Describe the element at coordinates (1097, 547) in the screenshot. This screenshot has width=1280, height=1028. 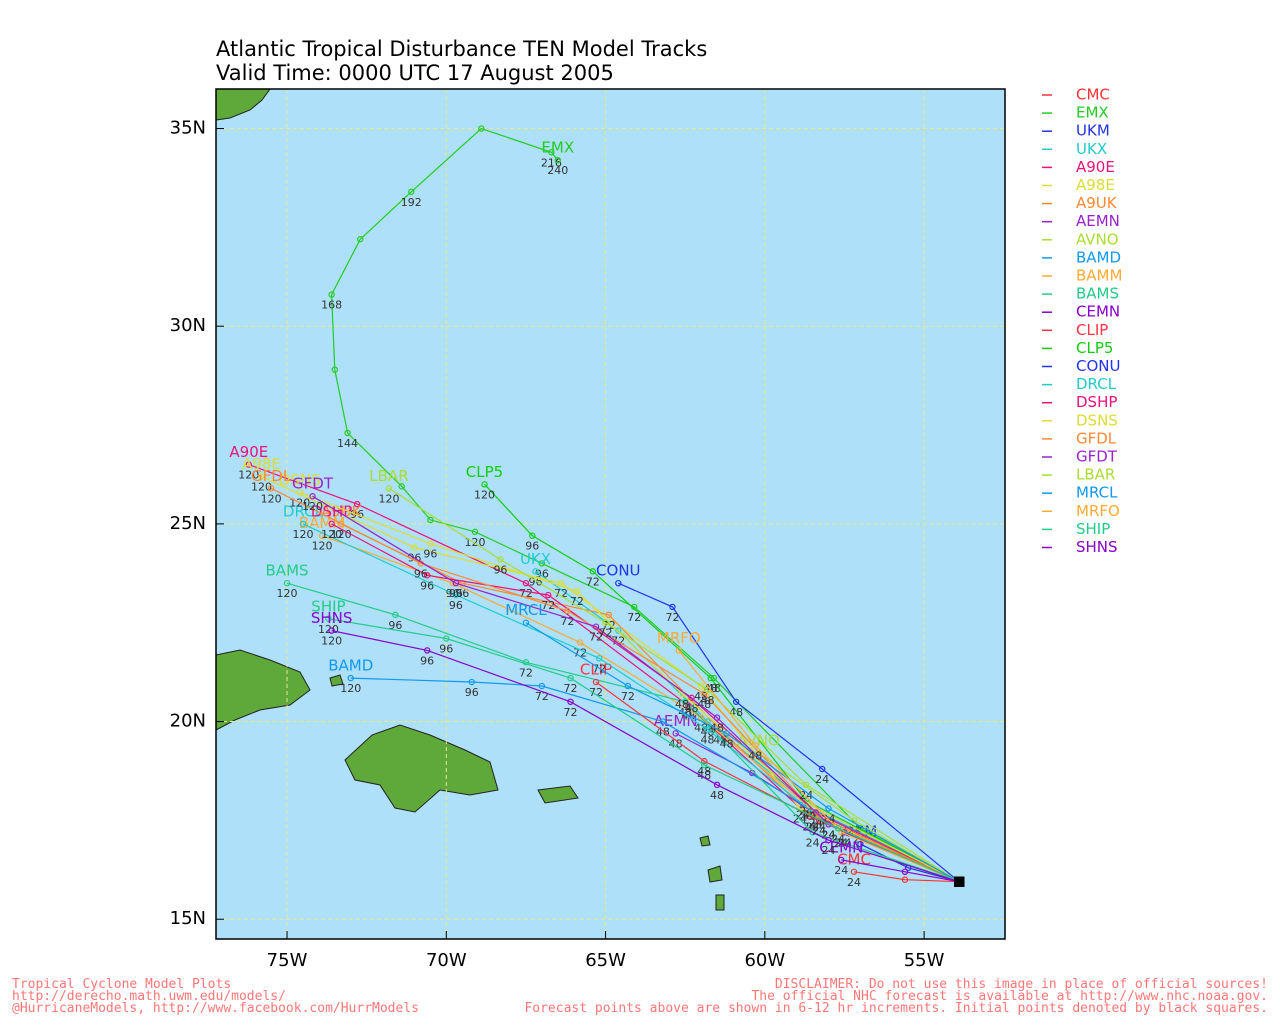
I see `legend-label: SHNS` at that location.